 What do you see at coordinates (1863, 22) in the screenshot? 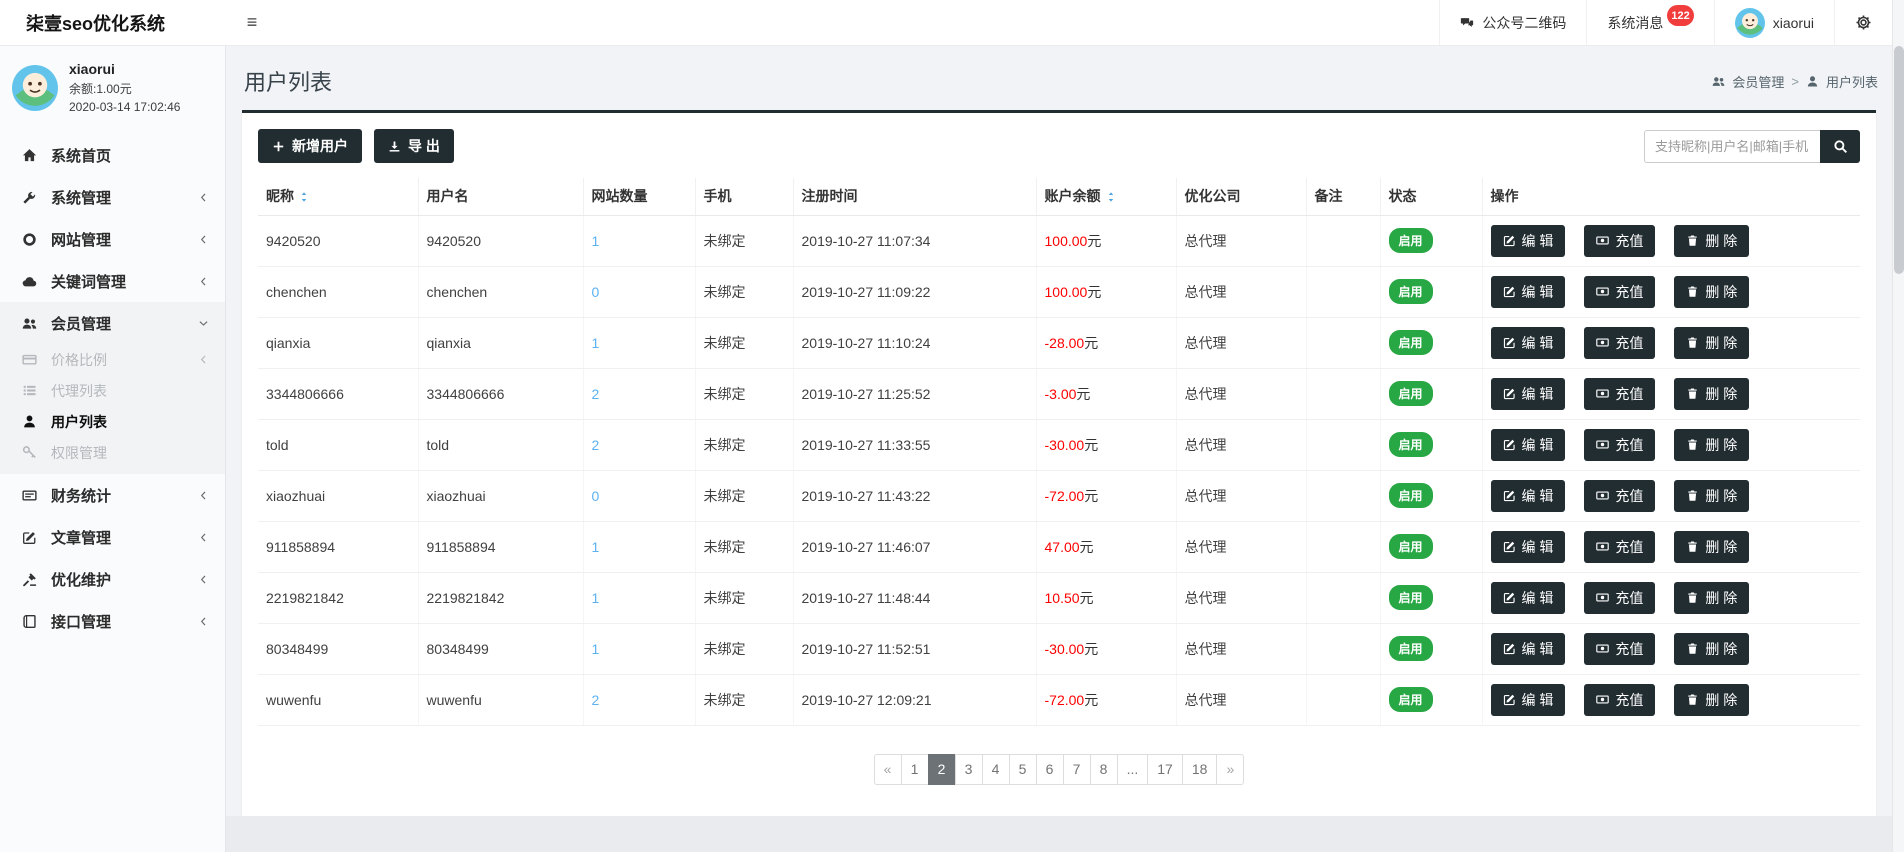
I see `settings-menu-item` at bounding box center [1863, 22].